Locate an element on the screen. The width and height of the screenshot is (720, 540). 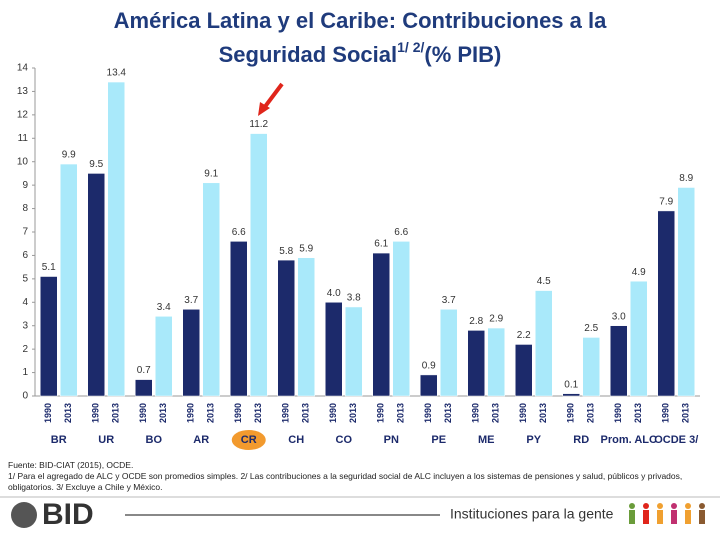
data-label: 4.0 is located at coordinates (334, 293).